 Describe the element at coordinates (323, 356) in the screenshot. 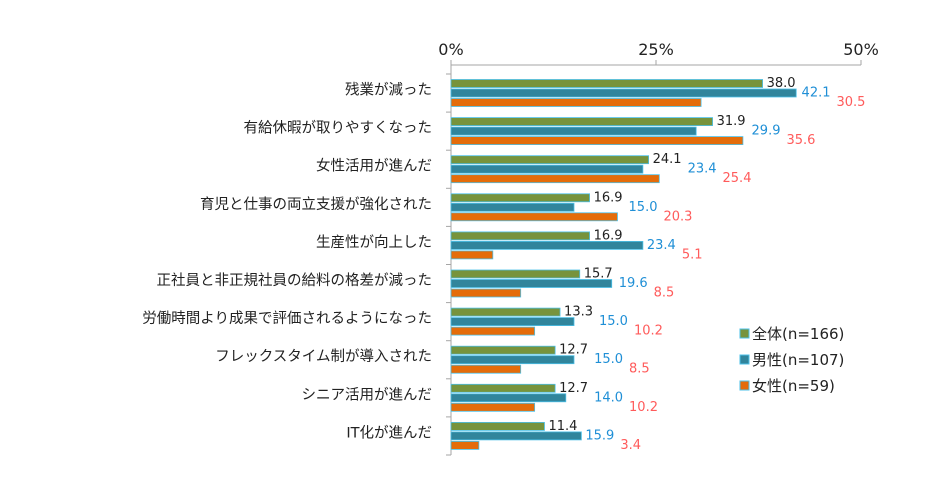

I see `category-label: フレックスタイム制が導入された` at that location.